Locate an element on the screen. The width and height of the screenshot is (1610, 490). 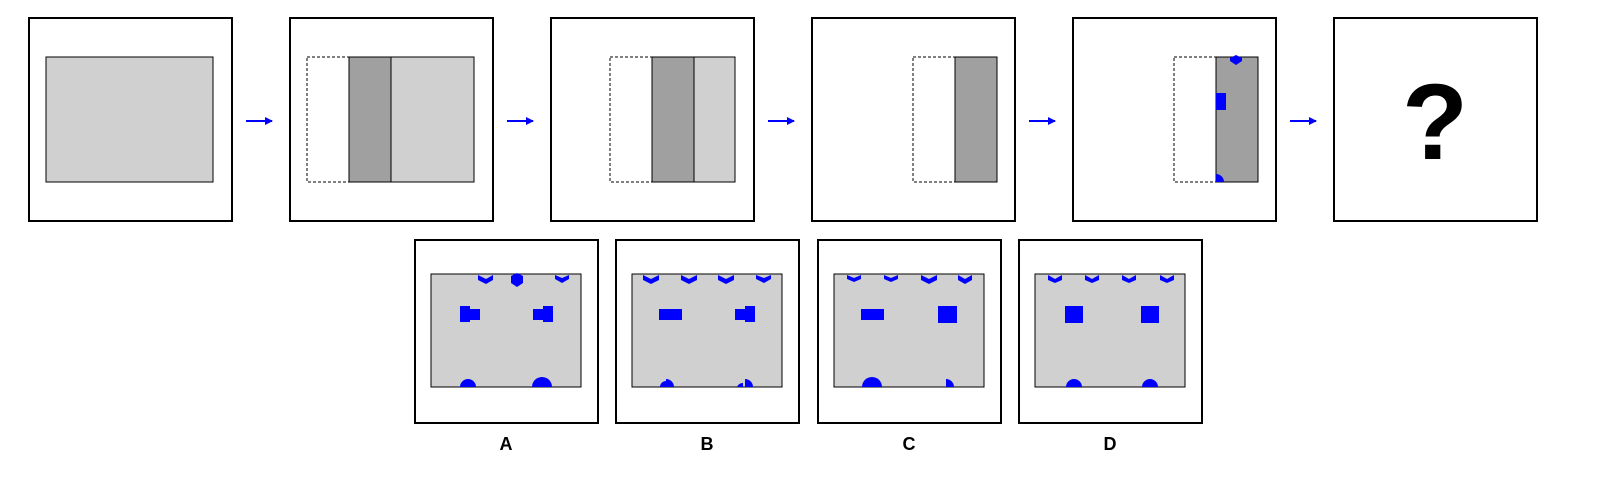
option-d: D is located at coordinates (1110, 346).